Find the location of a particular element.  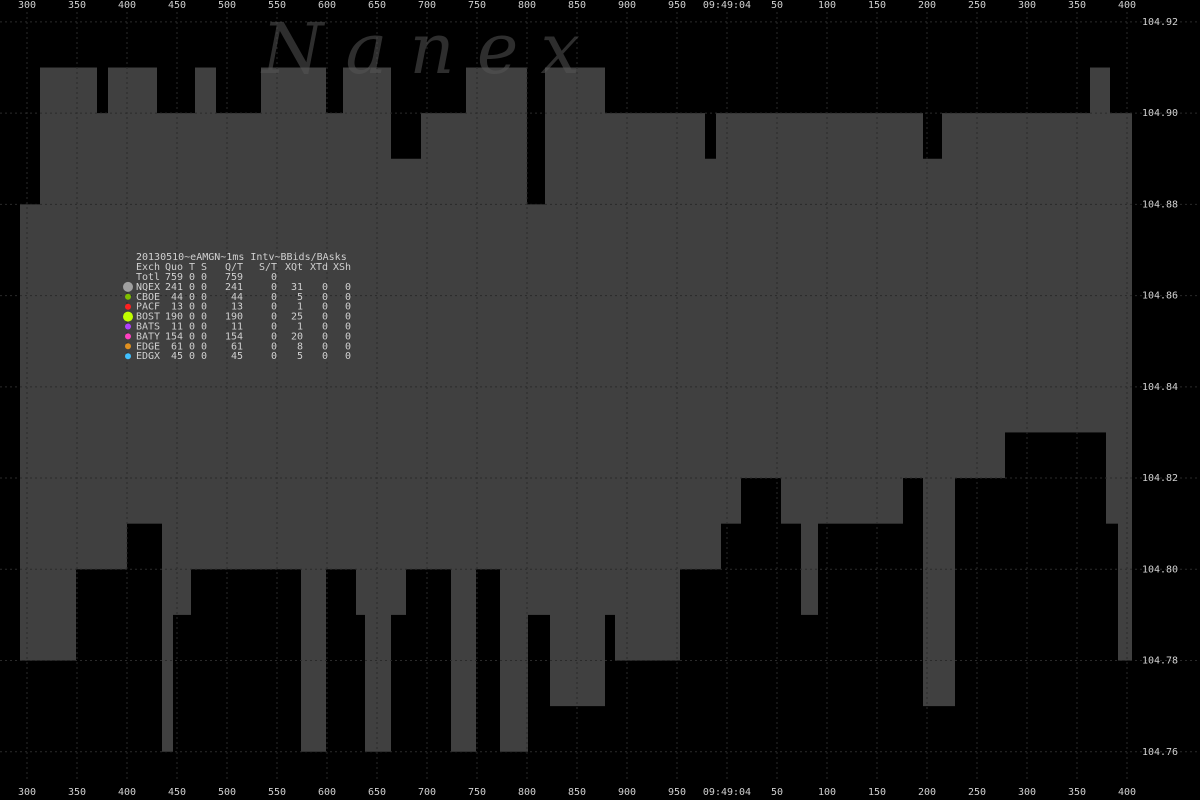

legend-cell: 759 is located at coordinates (234, 277).